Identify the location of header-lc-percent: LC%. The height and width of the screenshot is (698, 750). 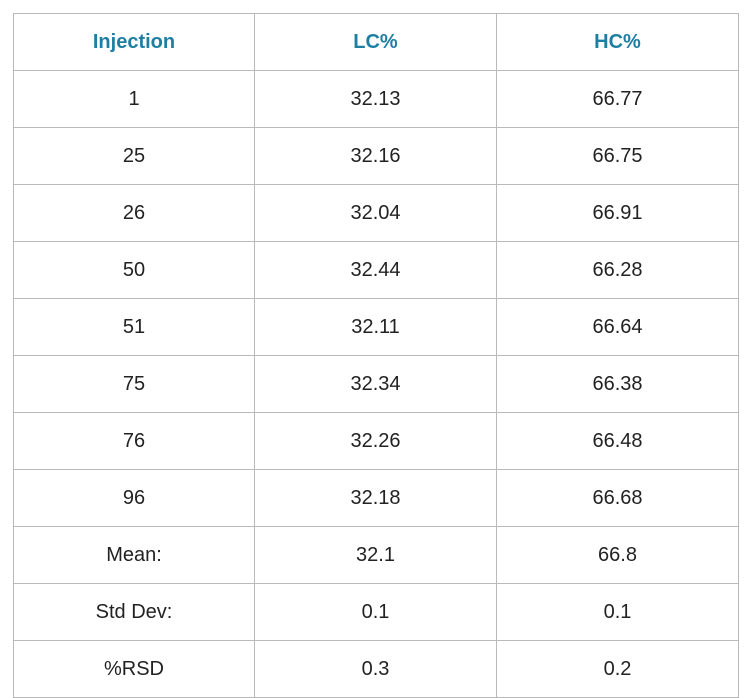
(375, 42).